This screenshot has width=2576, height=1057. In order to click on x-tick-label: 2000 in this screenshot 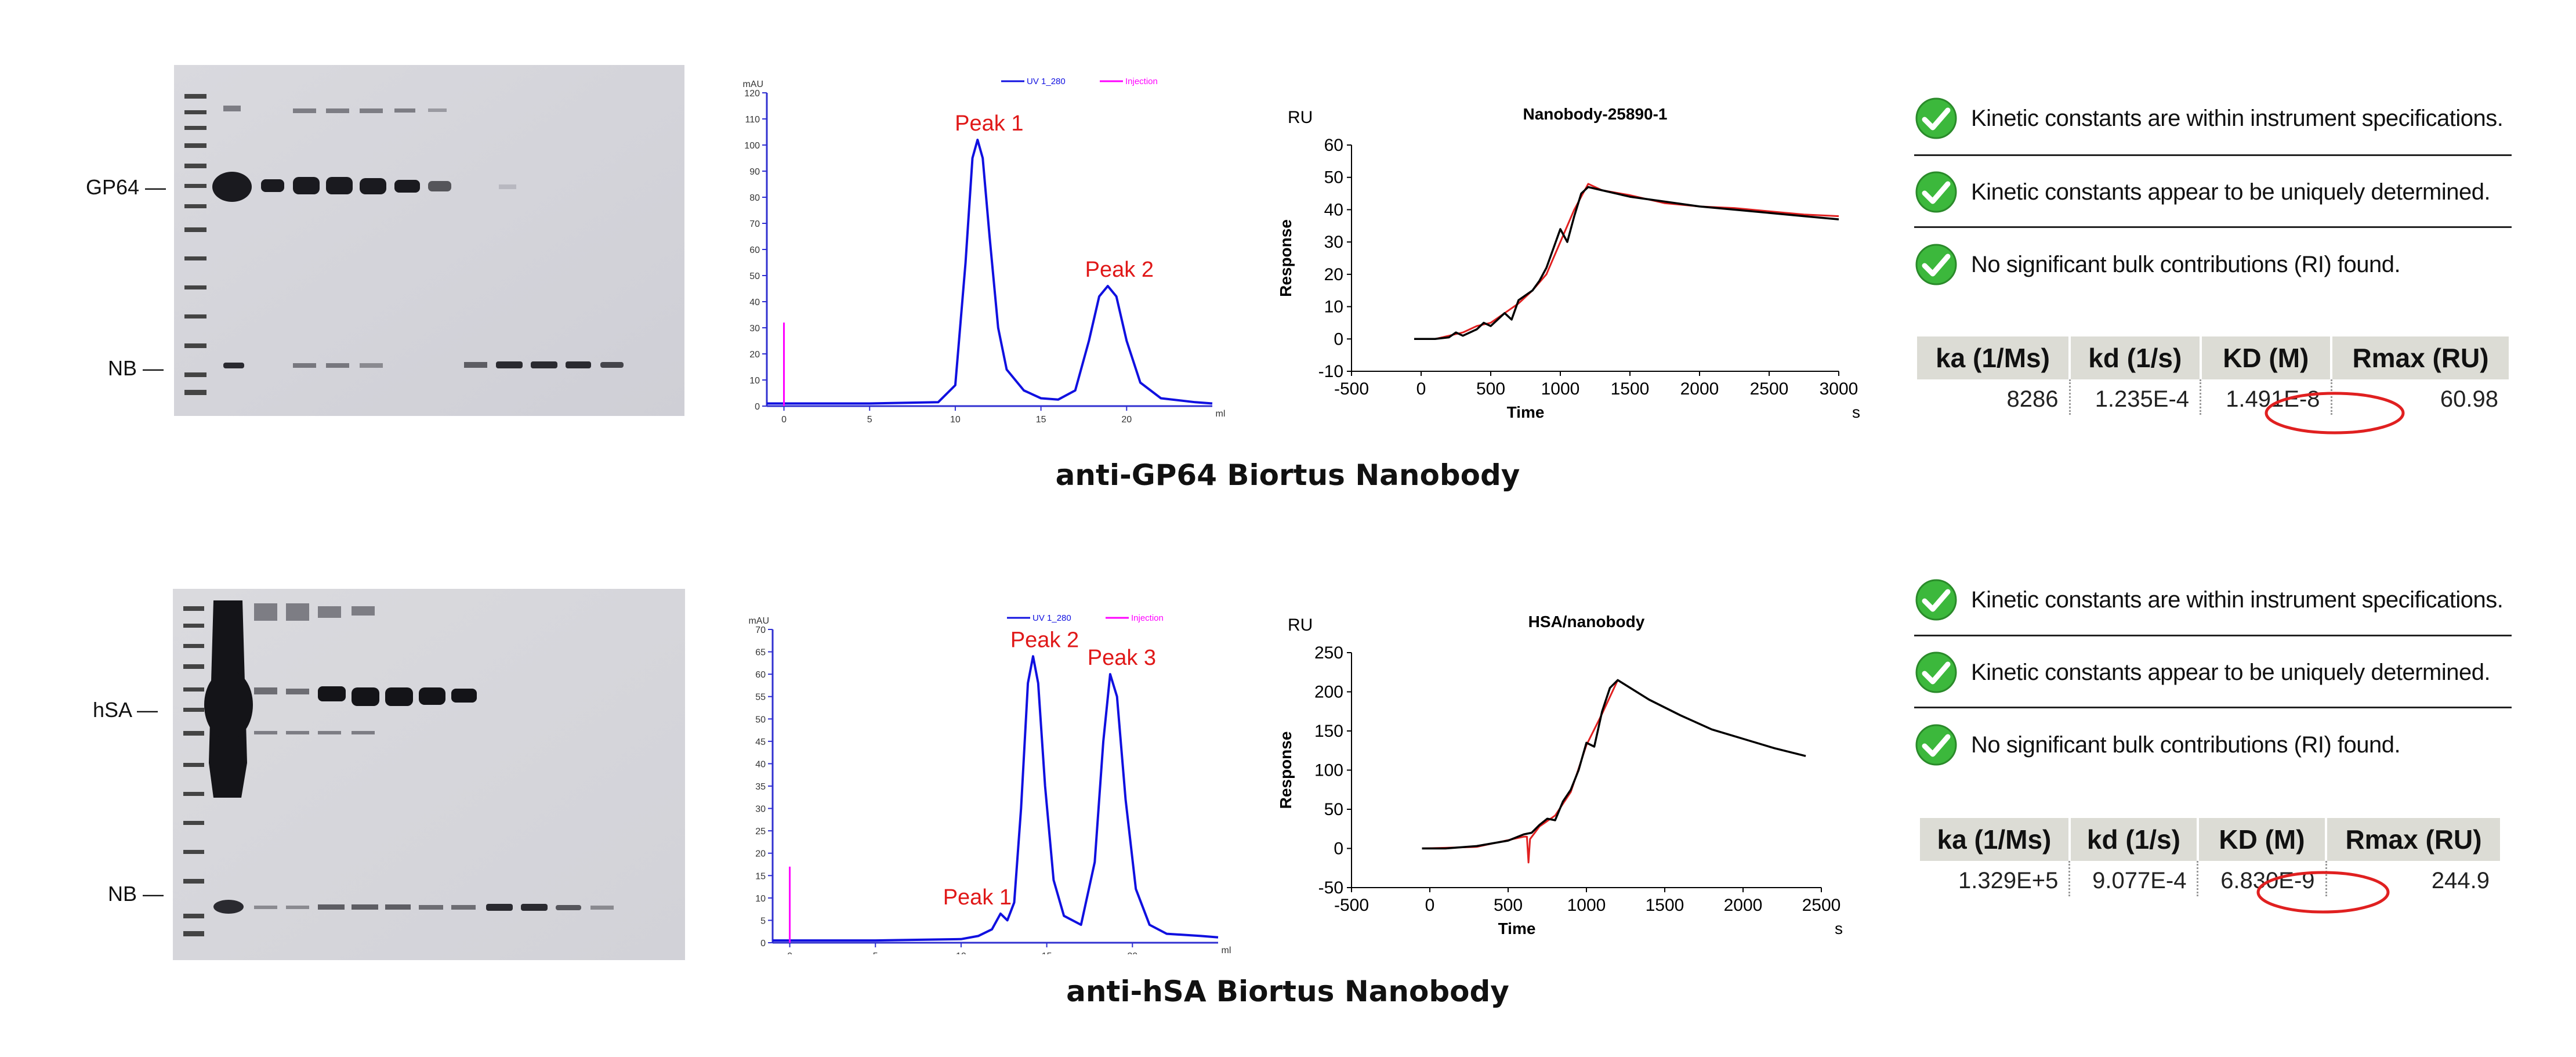, I will do `click(1743, 906)`.